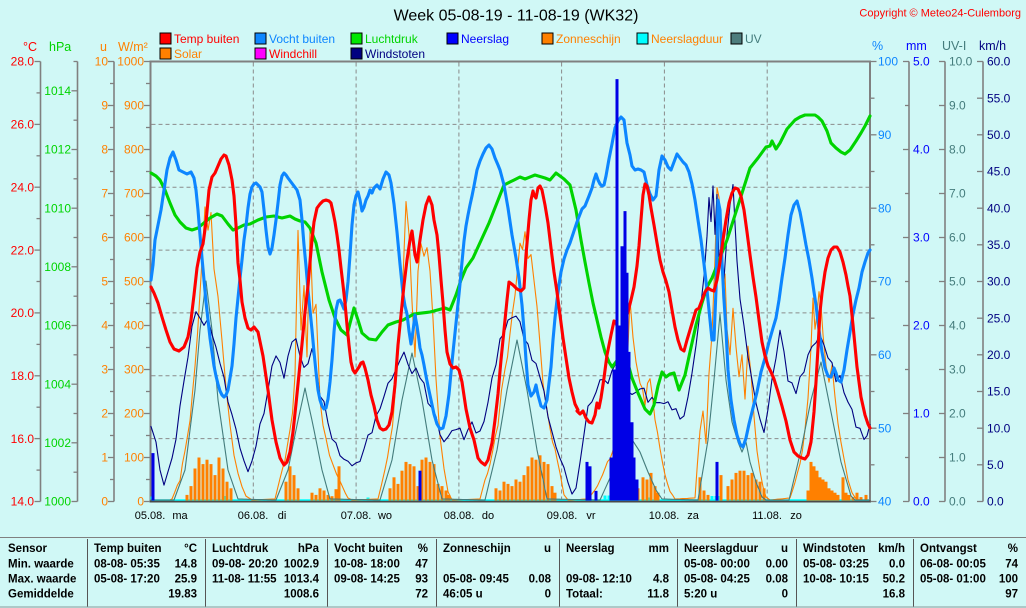  Describe the element at coordinates (104, 106) in the screenshot. I see `svg-text: 9` at that location.